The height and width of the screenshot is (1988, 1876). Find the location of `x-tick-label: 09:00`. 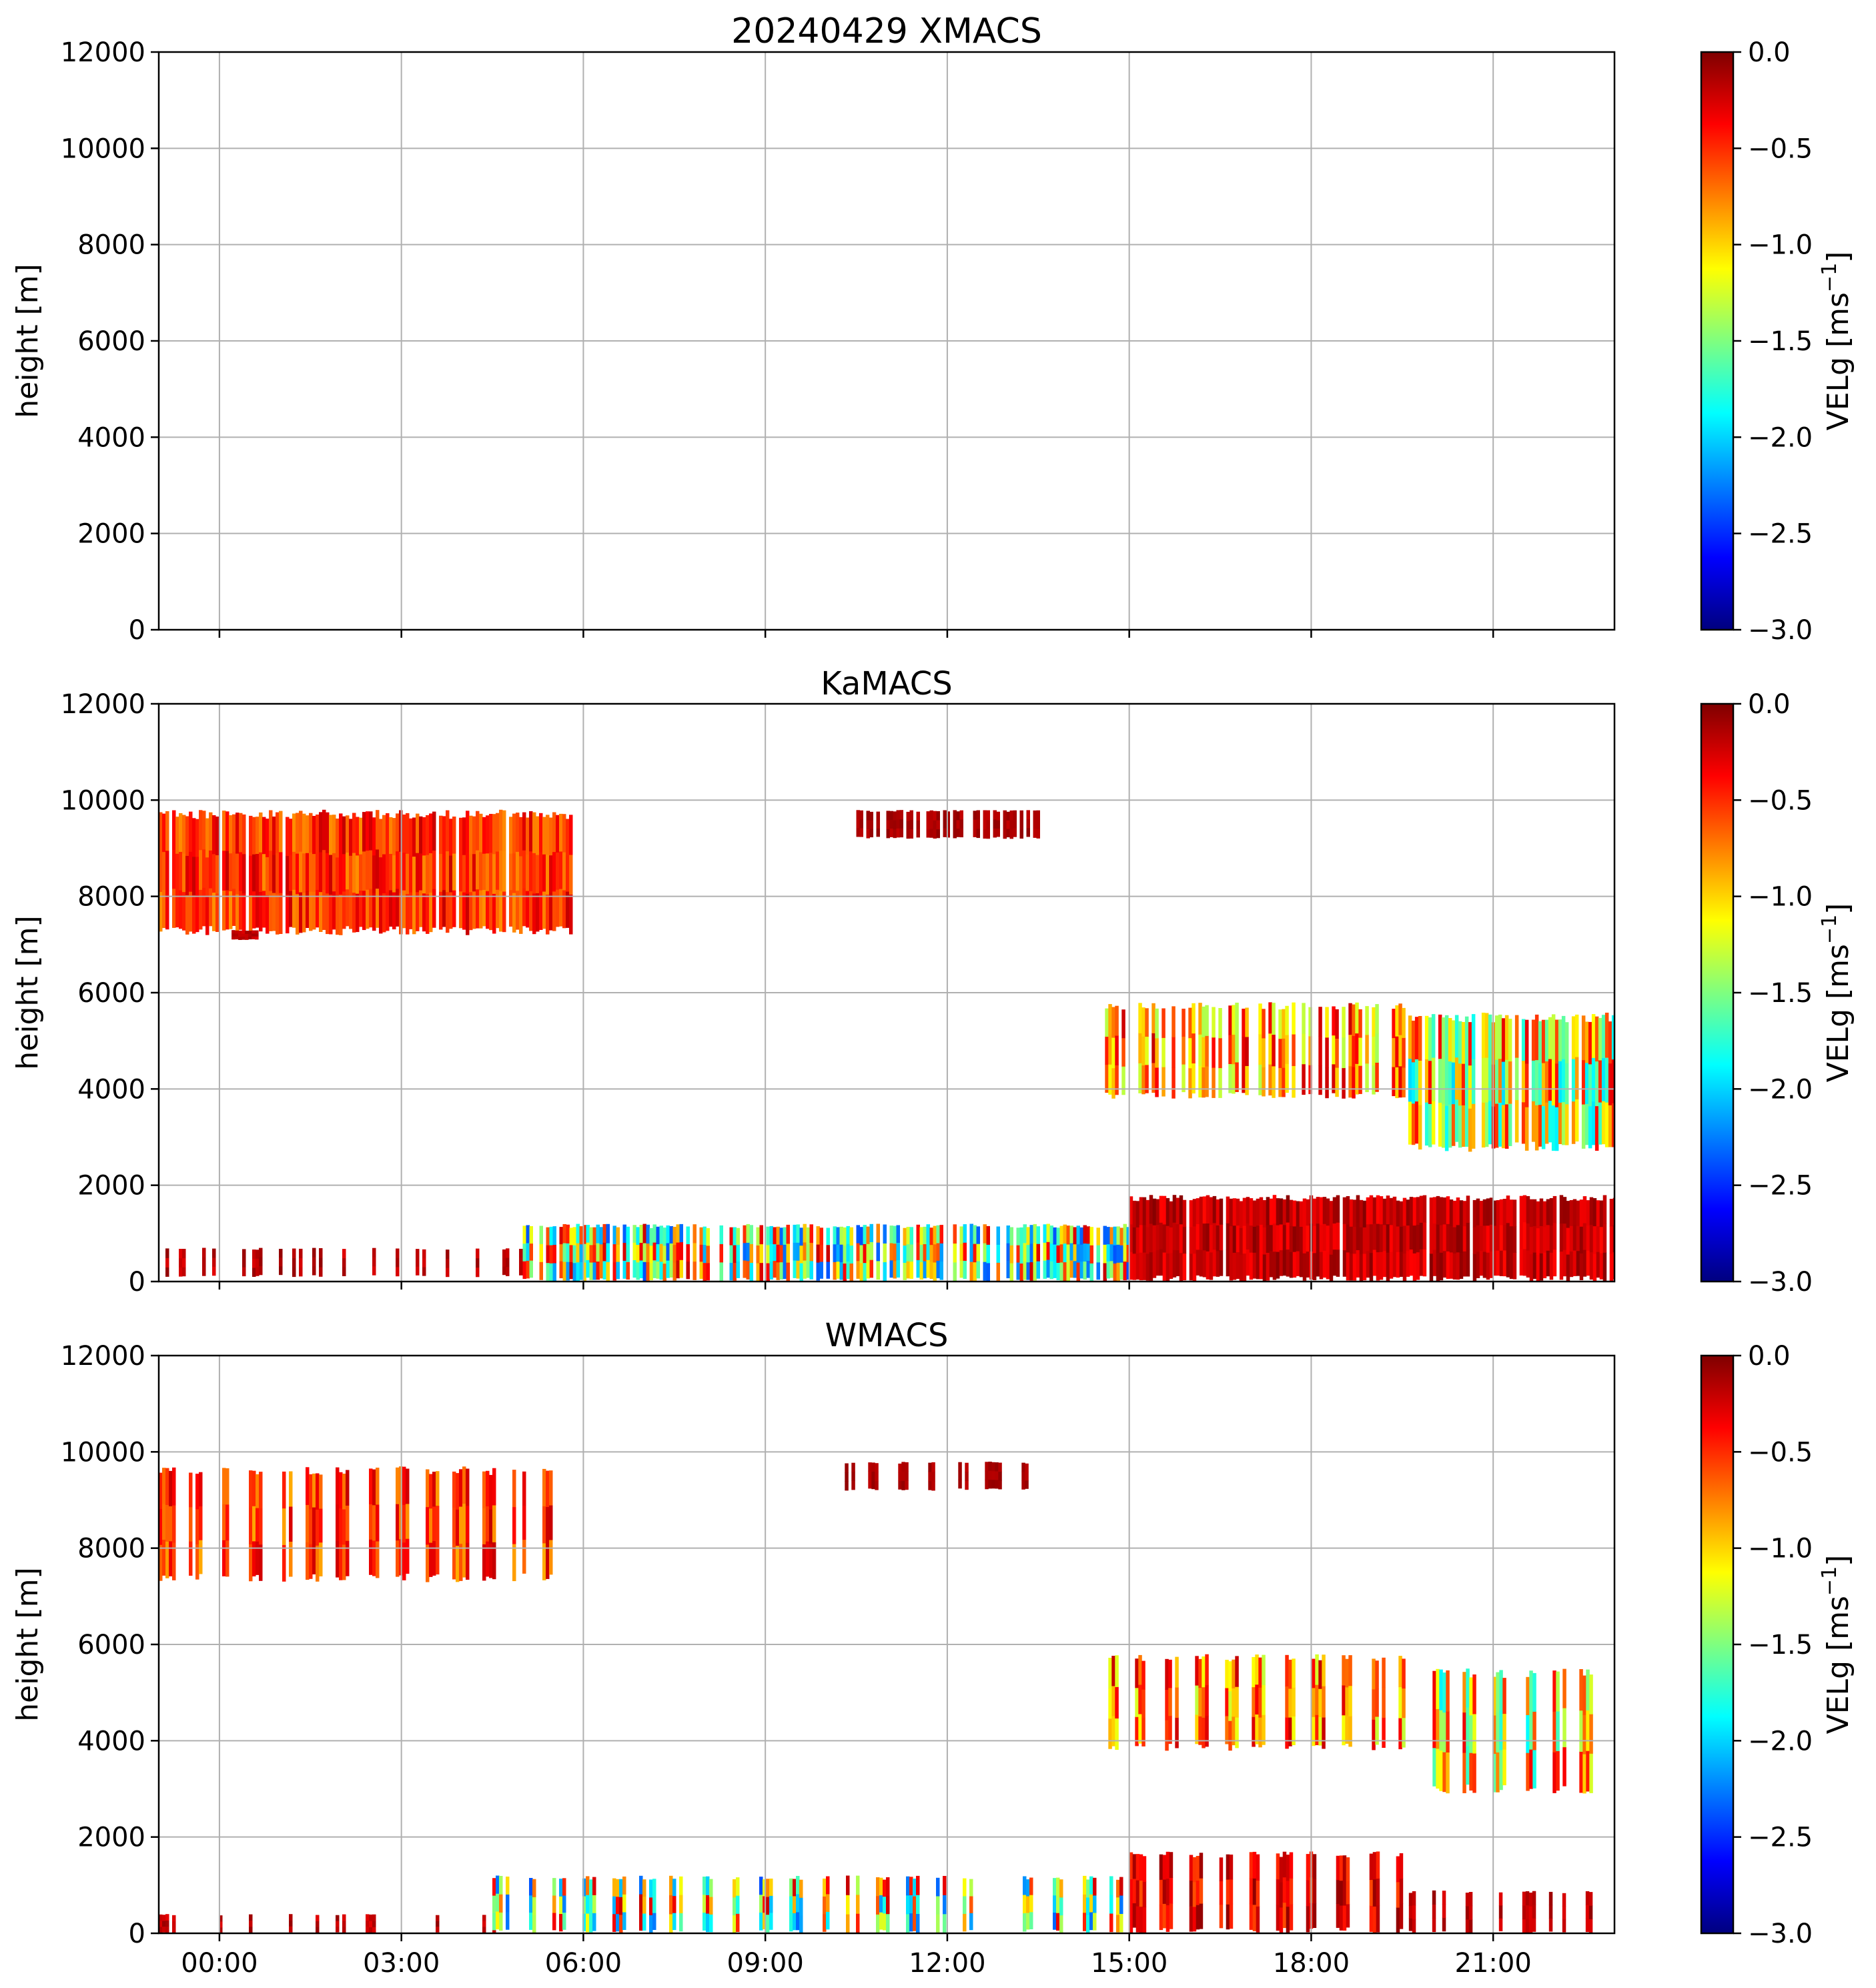

x-tick-label: 09:00 is located at coordinates (765, 1963).